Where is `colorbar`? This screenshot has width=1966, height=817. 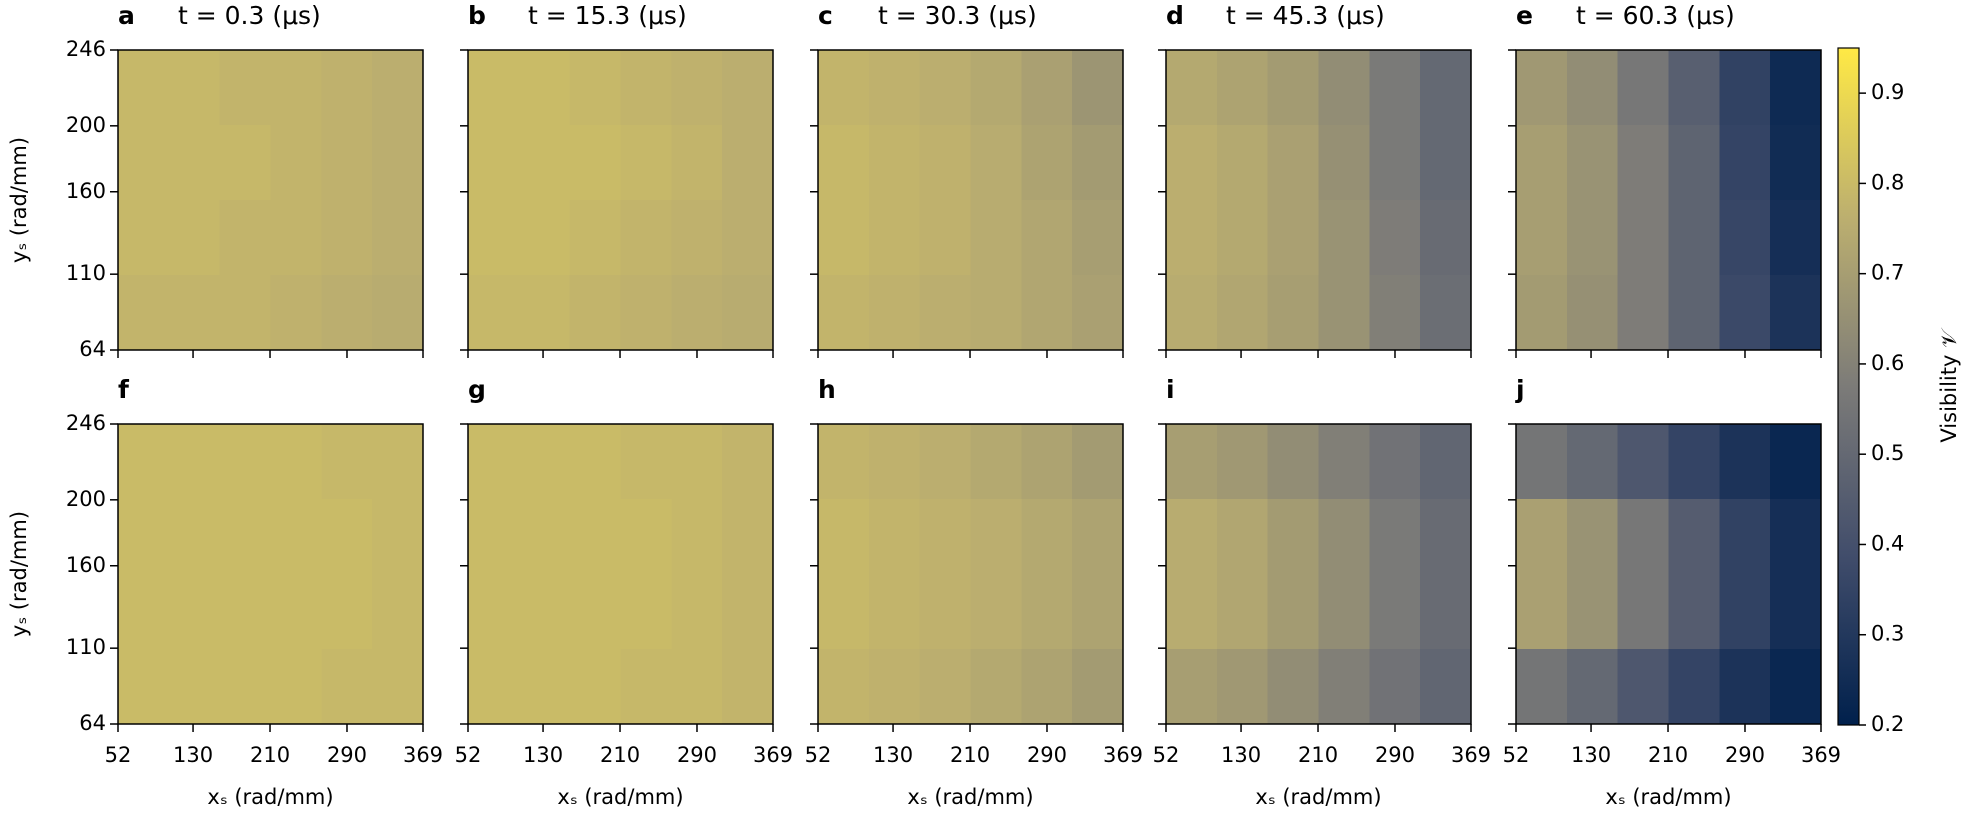 colorbar is located at coordinates (1848, 386).